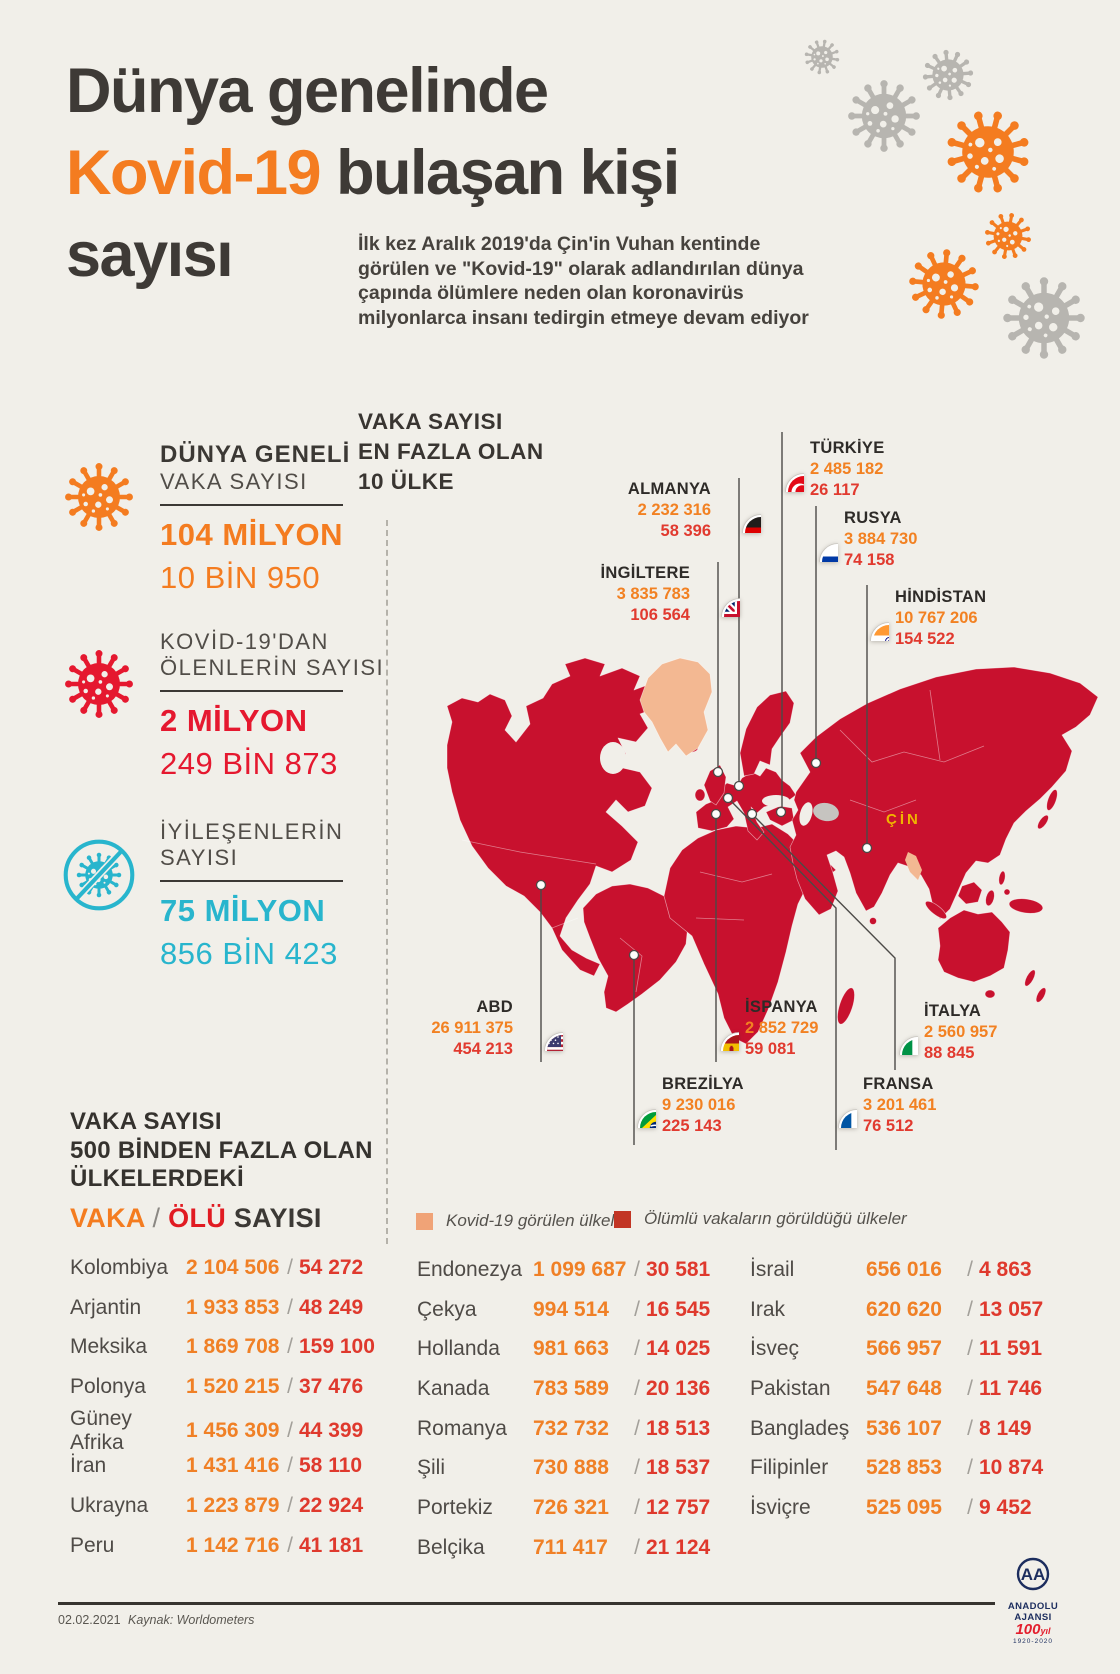 Image resolution: width=1120 pixels, height=1674 pixels. I want to click on row-country: Ukrayna, so click(109, 1505).